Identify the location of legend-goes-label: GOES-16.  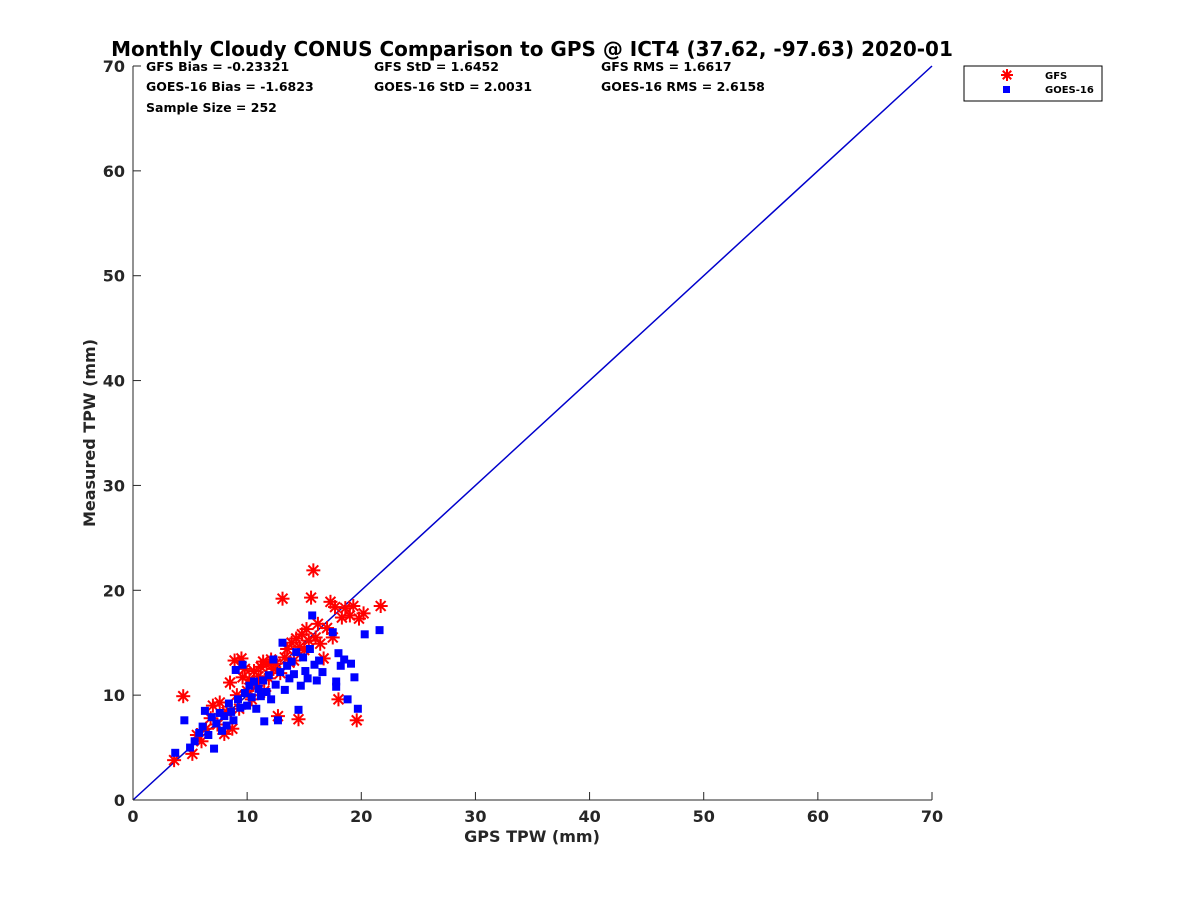
(1069, 90).